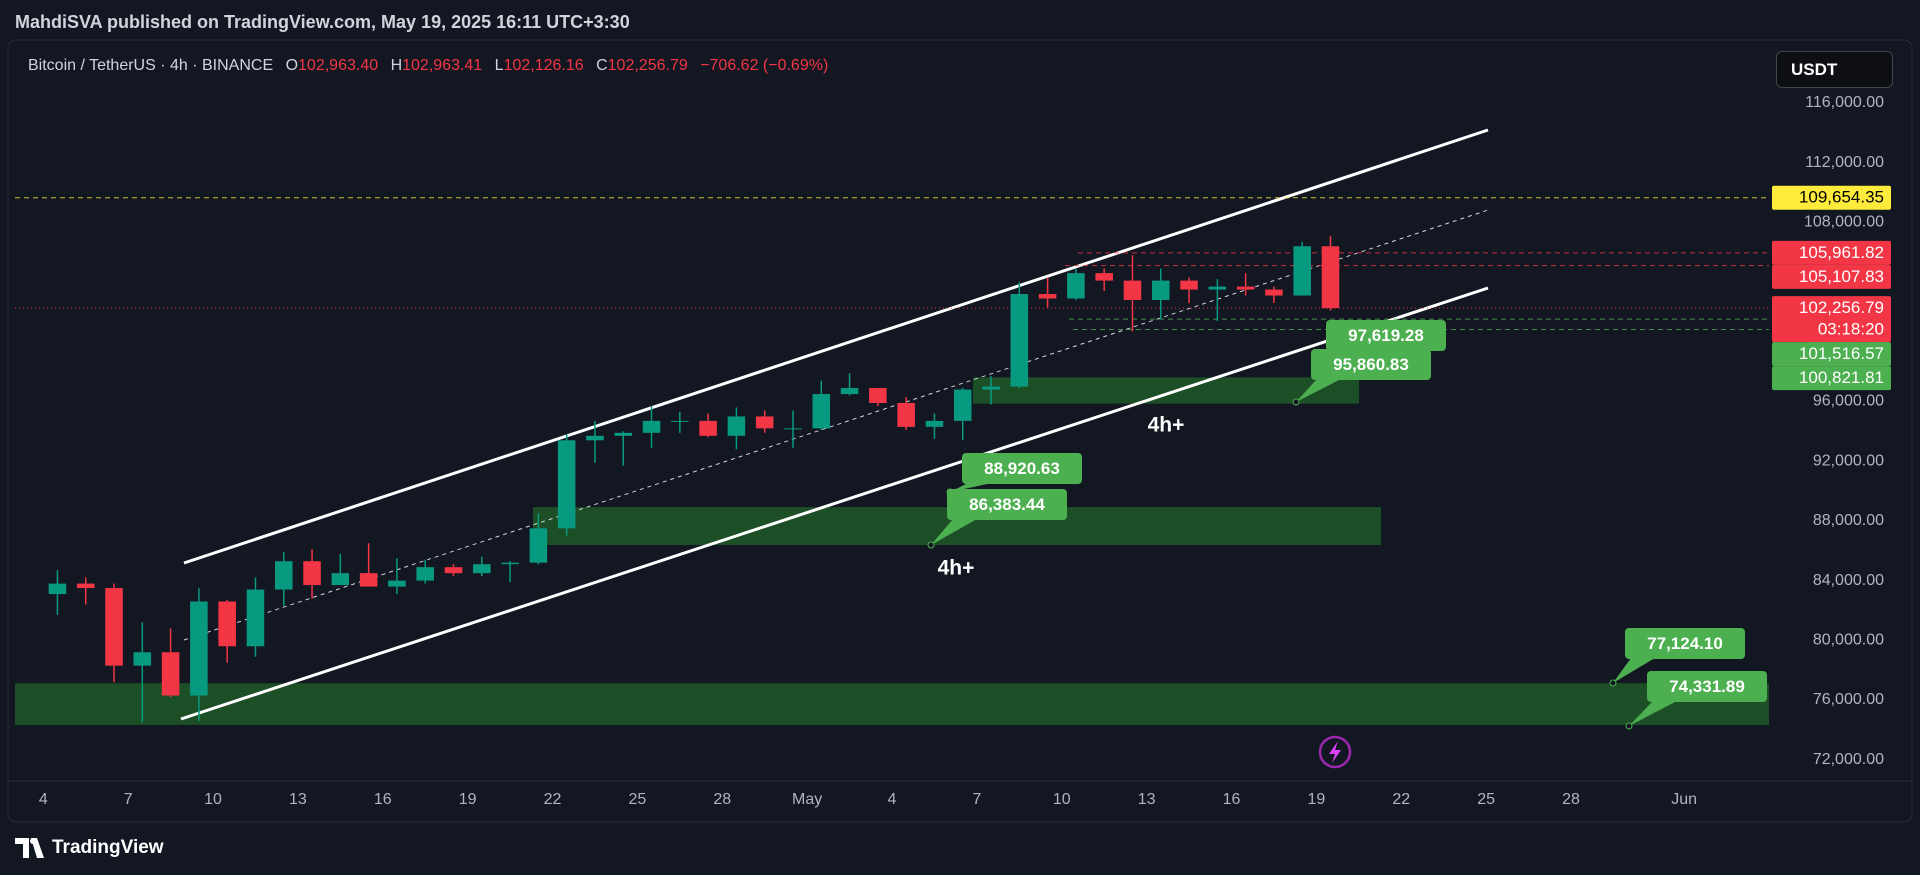 This screenshot has width=1920, height=875. I want to click on callout-label: 77,124.10, so click(1685, 643).